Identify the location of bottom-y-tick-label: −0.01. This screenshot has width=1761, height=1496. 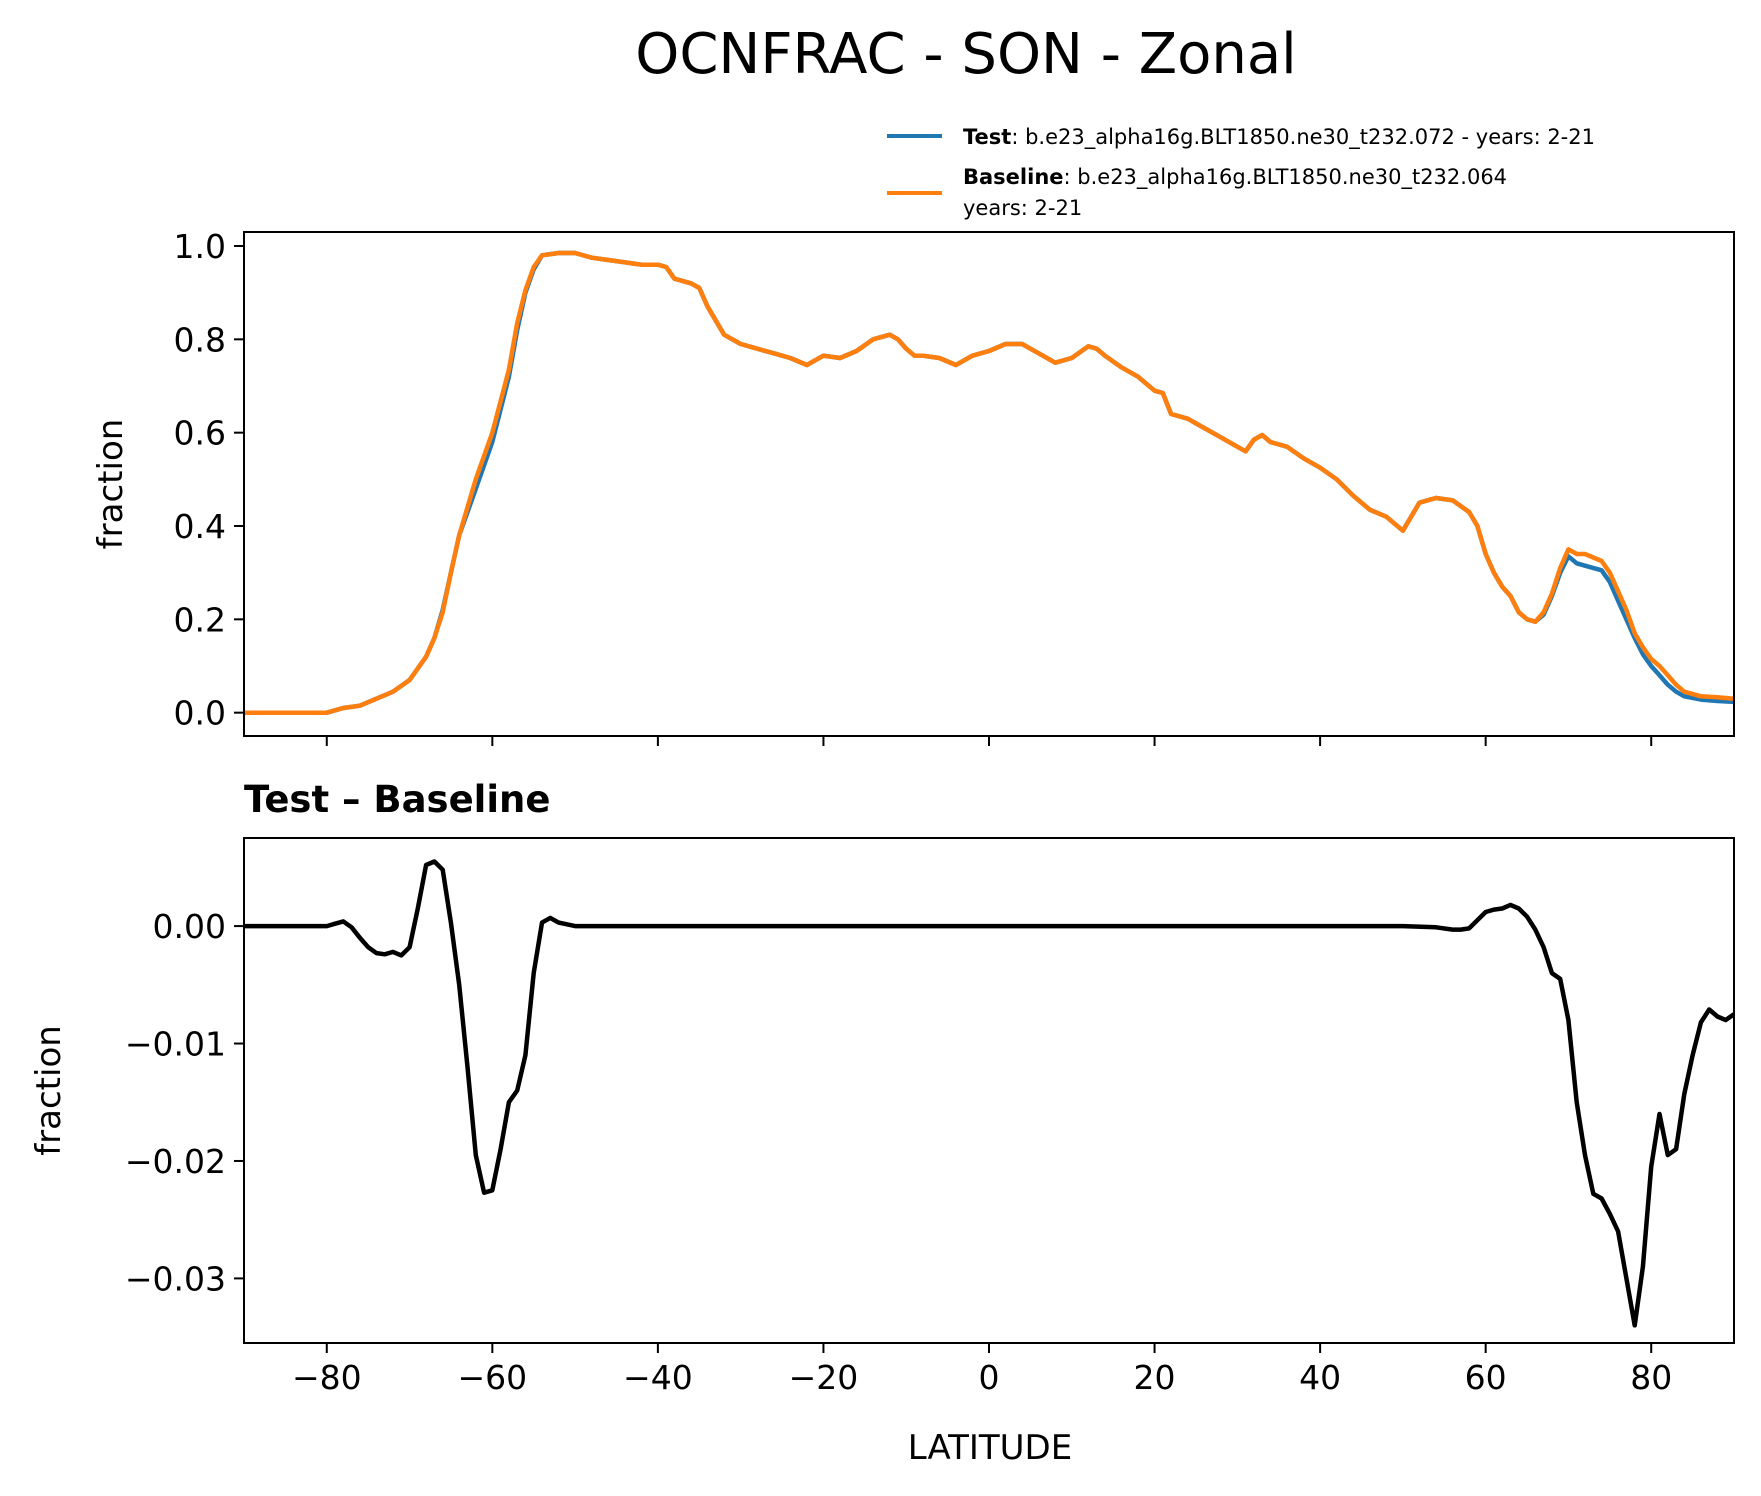
(175, 1044).